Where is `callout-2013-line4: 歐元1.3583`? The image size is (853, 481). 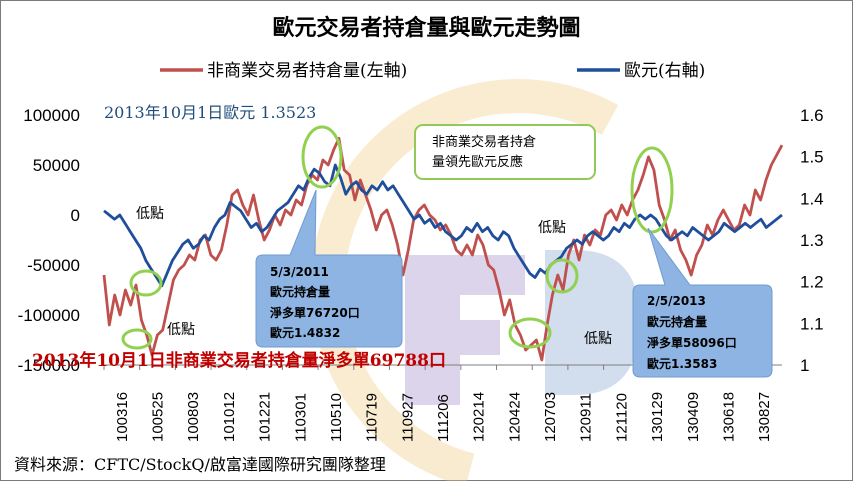 callout-2013-line4: 歐元1.3583 is located at coordinates (682, 363).